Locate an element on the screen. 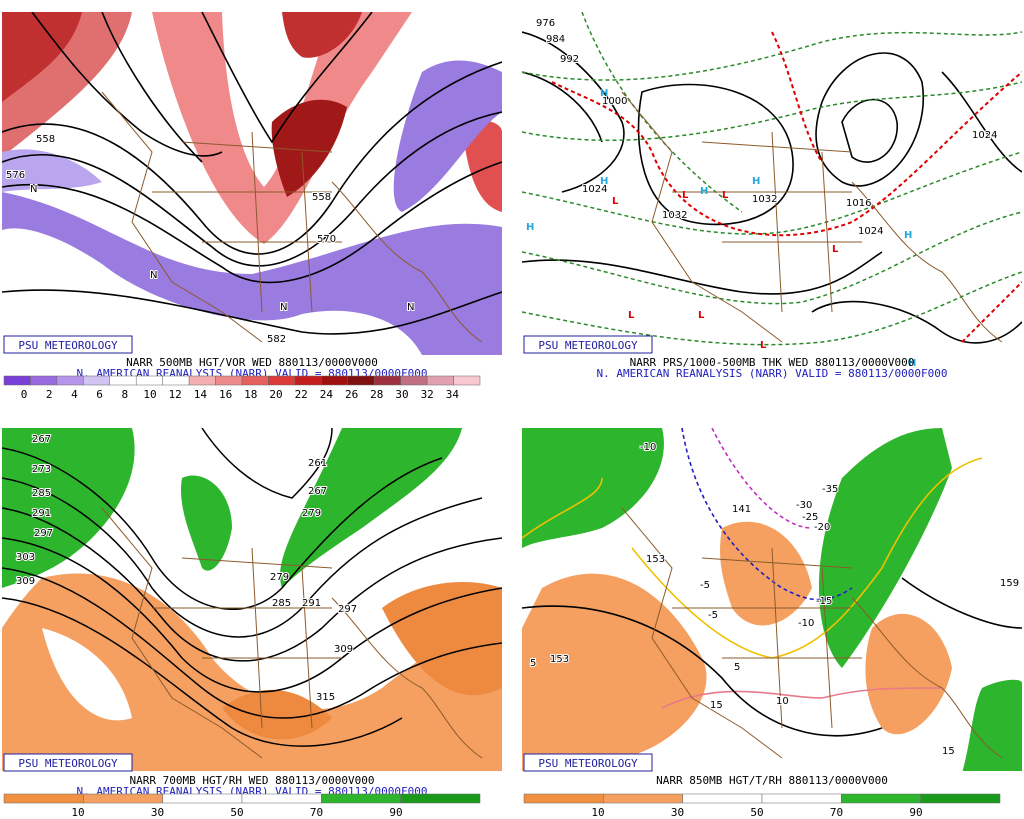  contour-label: 273 is located at coordinates (41, 469).